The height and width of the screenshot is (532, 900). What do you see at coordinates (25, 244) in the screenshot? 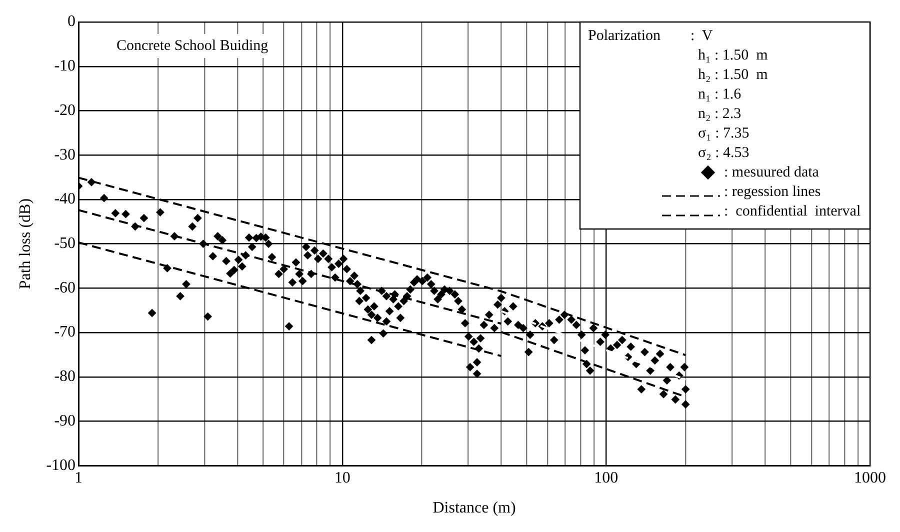
I see `y-axis-title: Path loss (dB)` at bounding box center [25, 244].